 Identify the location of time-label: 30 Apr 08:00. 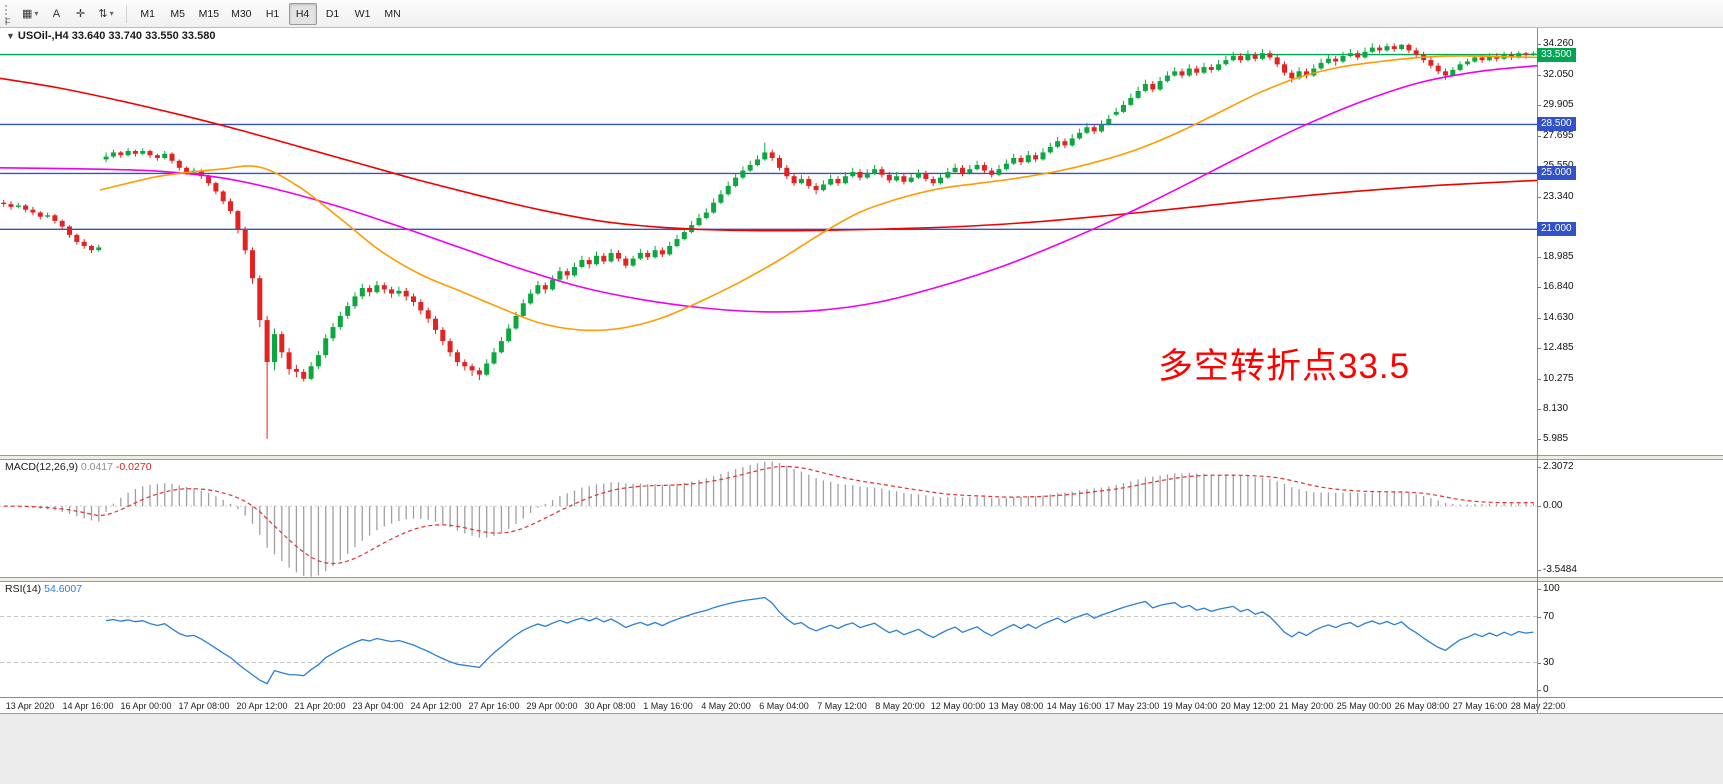
(610, 706).